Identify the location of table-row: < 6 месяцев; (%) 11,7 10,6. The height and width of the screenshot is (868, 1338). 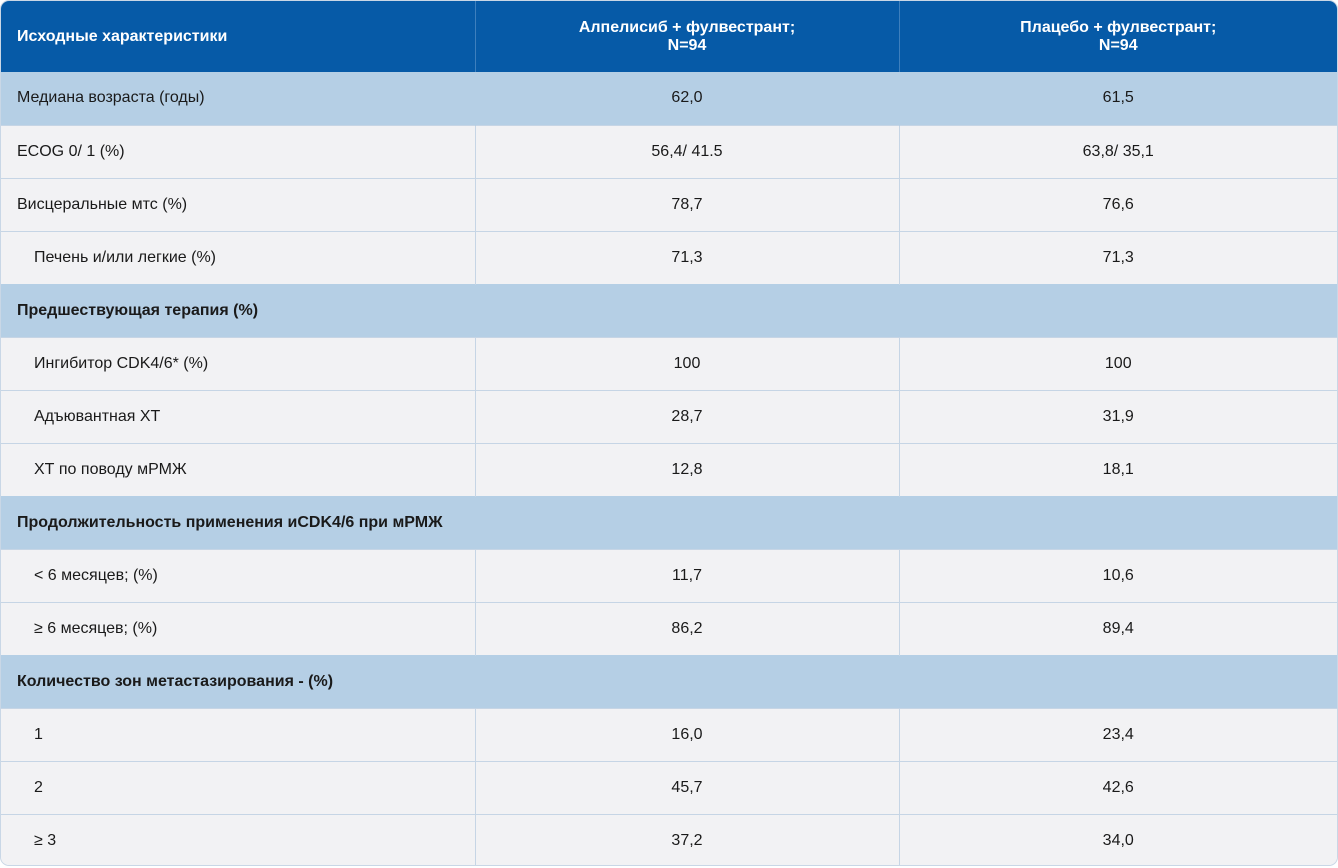
(669, 575).